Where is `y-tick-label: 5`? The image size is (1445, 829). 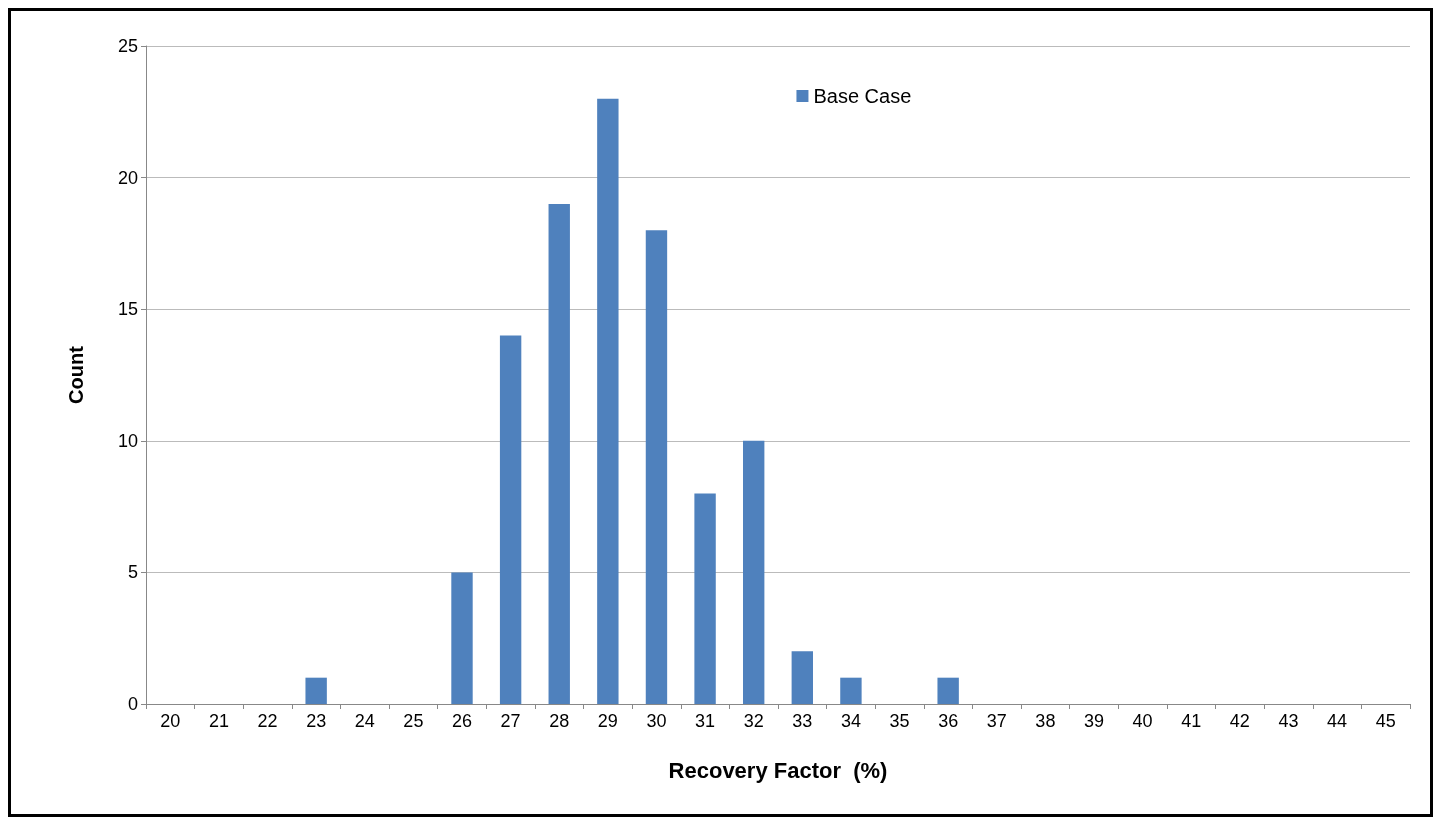
y-tick-label: 5 is located at coordinates (132, 572).